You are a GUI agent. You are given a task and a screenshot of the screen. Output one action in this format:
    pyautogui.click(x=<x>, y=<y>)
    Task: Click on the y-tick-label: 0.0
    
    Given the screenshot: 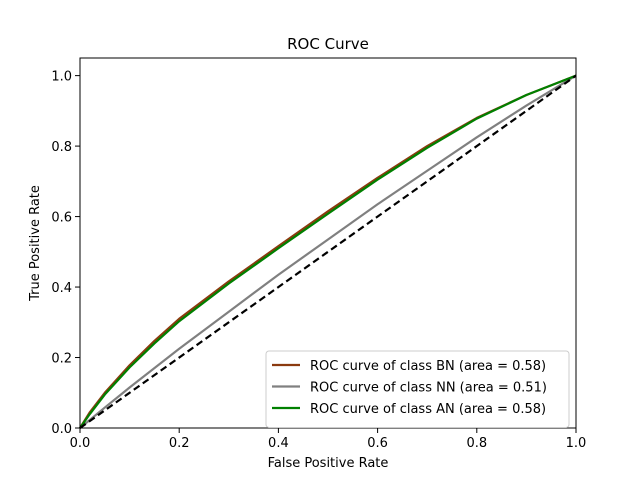 What is the action you would take?
    pyautogui.click(x=61, y=429)
    